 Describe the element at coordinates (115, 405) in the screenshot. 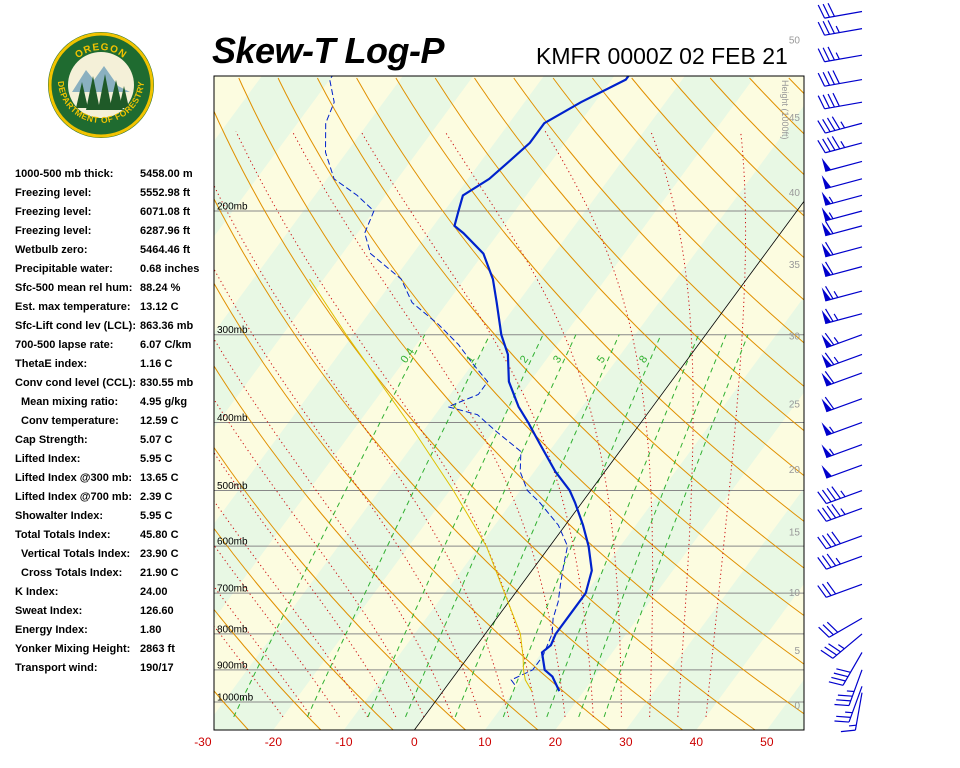

I see `index-row: Mean mixing ratio: 4.95 g/kg` at that location.